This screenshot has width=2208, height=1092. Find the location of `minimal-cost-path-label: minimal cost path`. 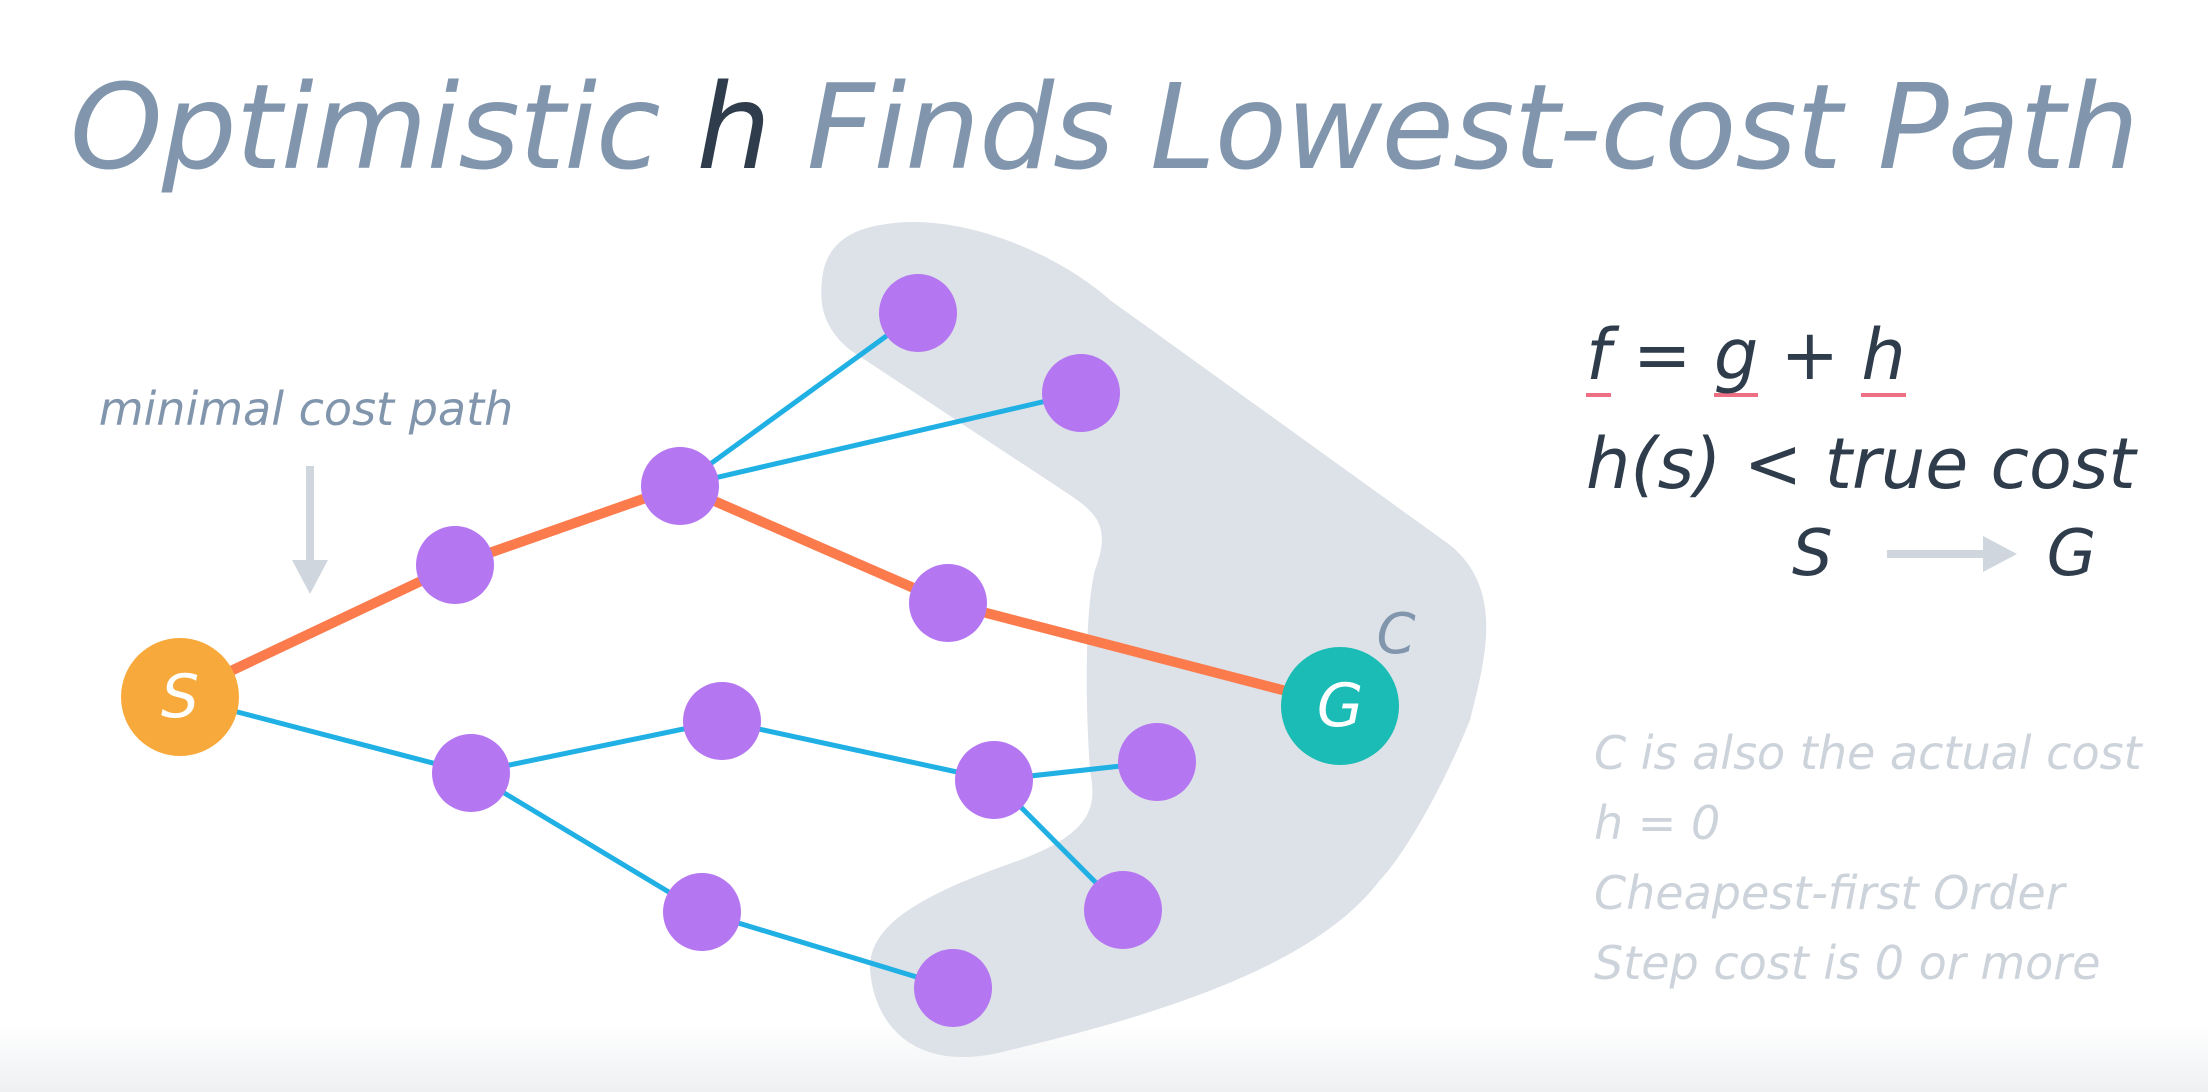

minimal-cost-path-label: minimal cost path is located at coordinates (306, 409).